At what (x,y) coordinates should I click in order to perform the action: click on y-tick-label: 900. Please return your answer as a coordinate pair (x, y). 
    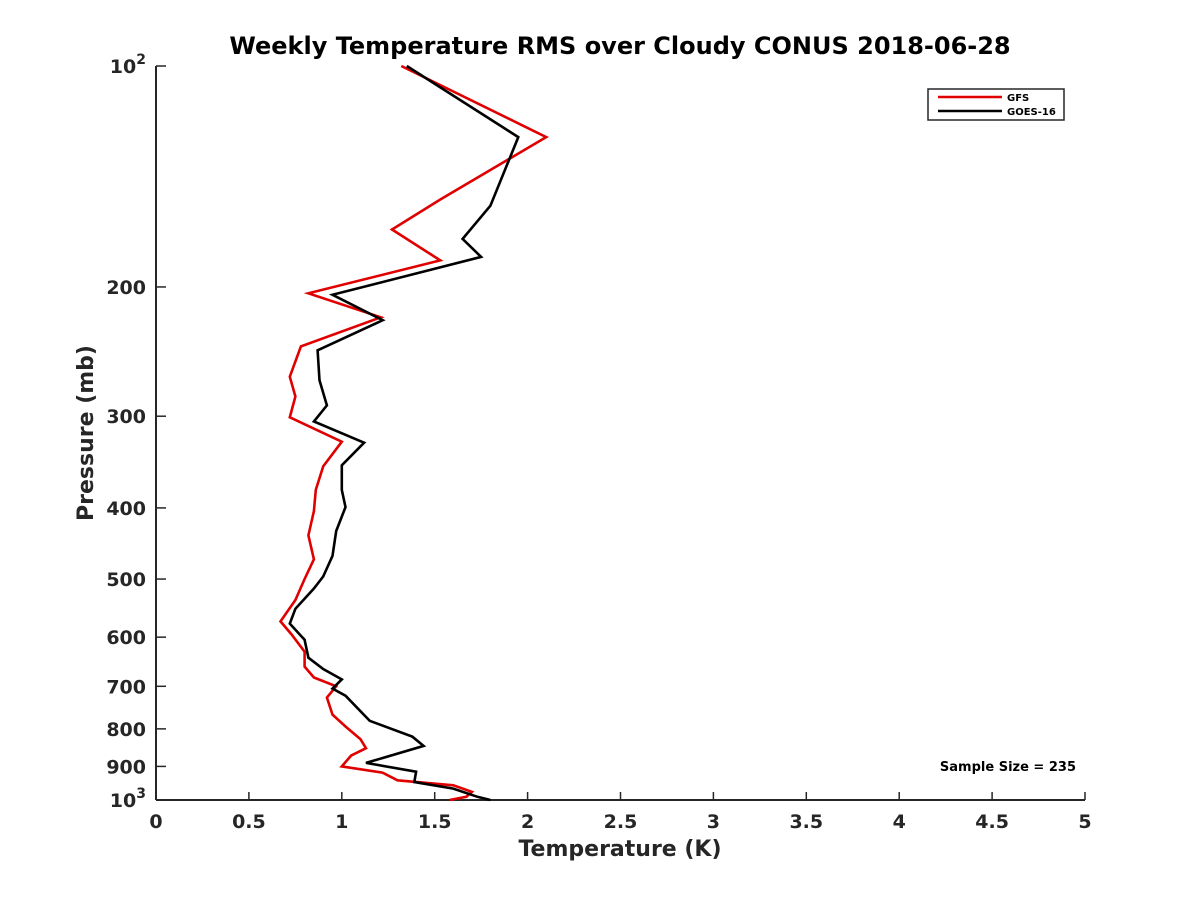
    Looking at the image, I should click on (126, 767).